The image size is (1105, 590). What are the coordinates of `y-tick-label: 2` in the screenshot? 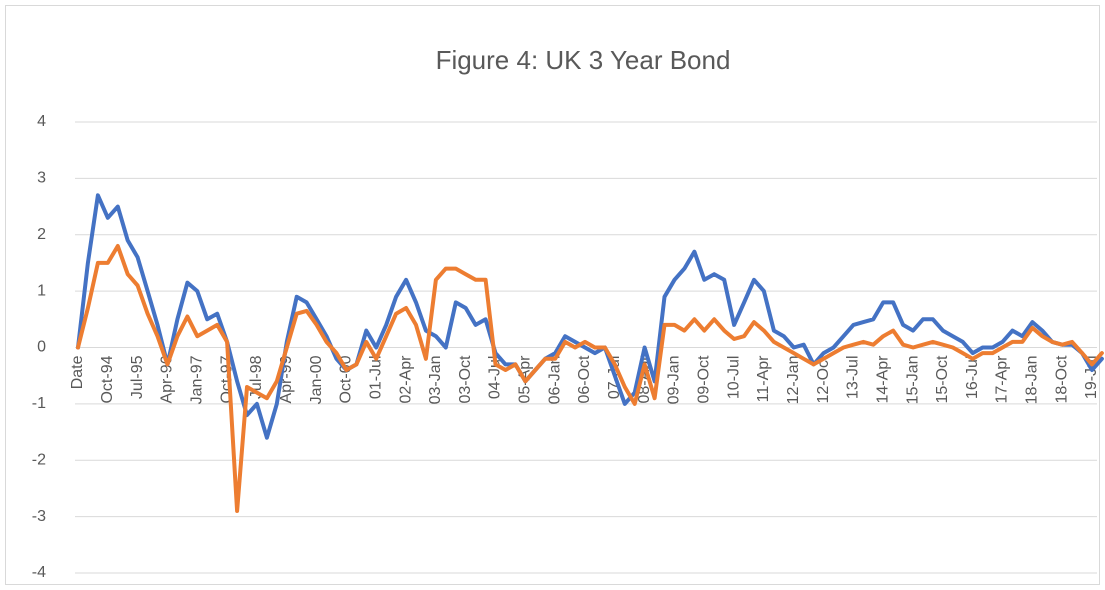 It's located at (41, 234).